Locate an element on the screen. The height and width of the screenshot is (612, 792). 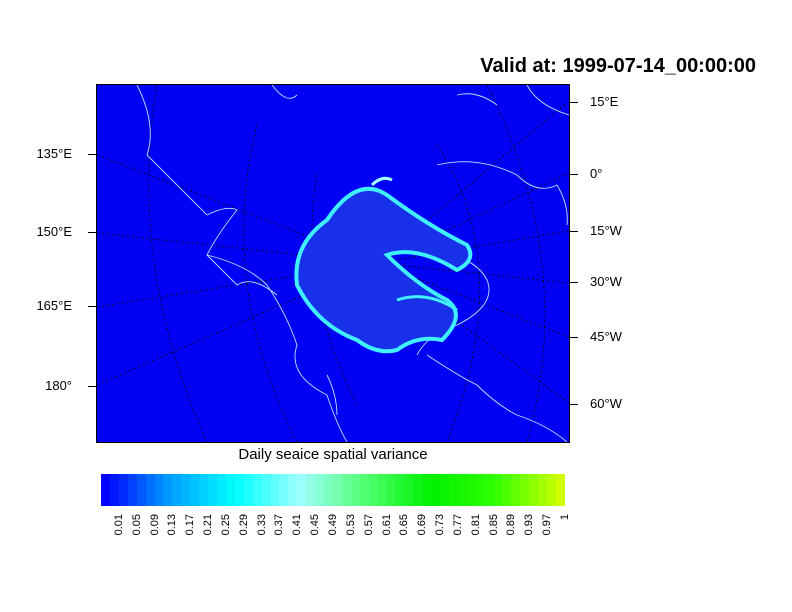
colorbar-tick-label: 0.89 is located at coordinates (511, 525).